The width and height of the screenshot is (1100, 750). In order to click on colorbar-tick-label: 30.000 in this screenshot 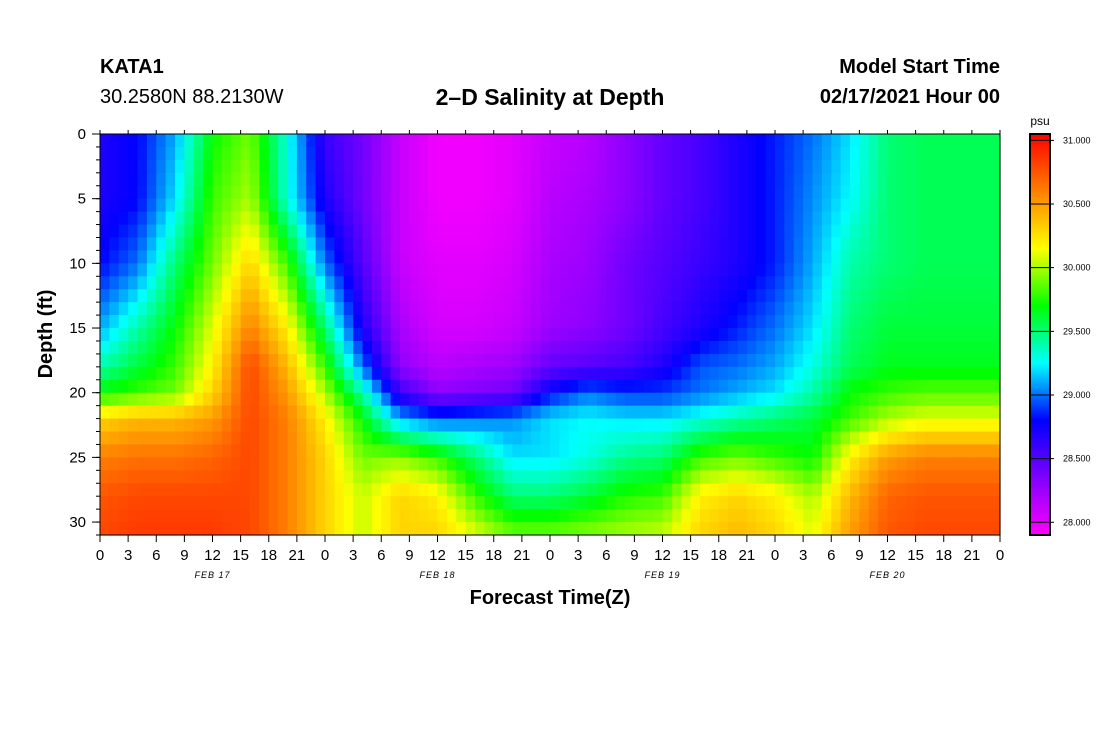, I will do `click(1077, 268)`.